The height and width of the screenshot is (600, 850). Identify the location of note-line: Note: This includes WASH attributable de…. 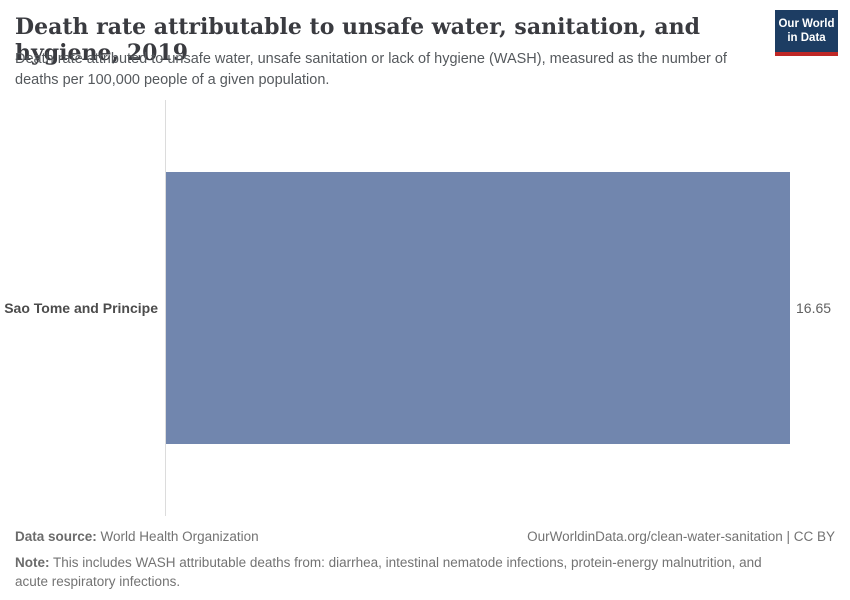
(396, 572).